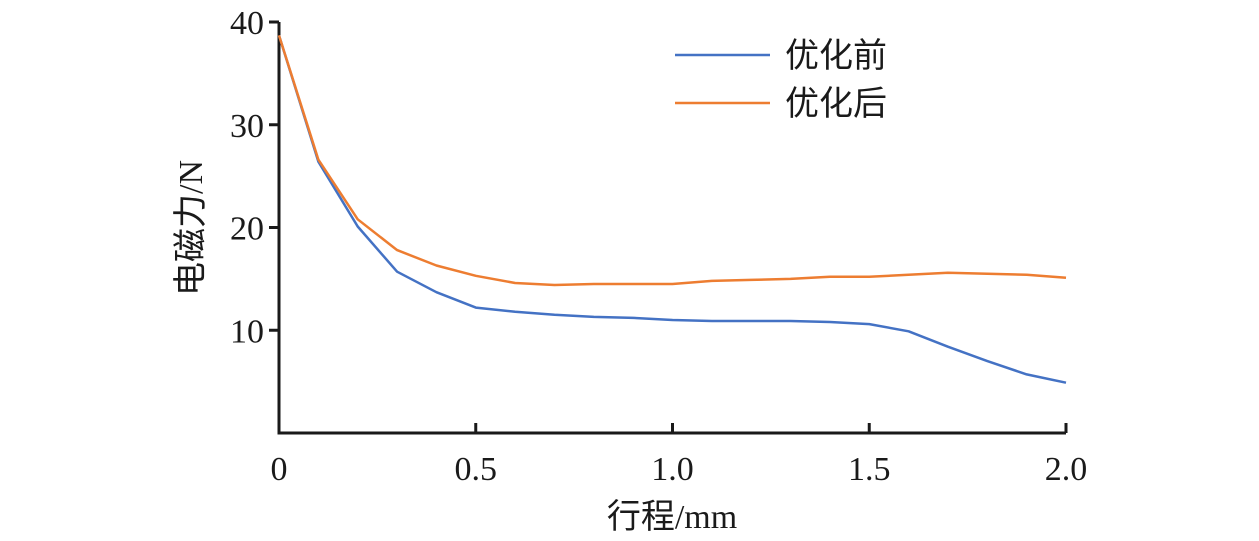 This screenshot has height=541, width=1259. I want to click on x-tick-label: 0, so click(279, 469).